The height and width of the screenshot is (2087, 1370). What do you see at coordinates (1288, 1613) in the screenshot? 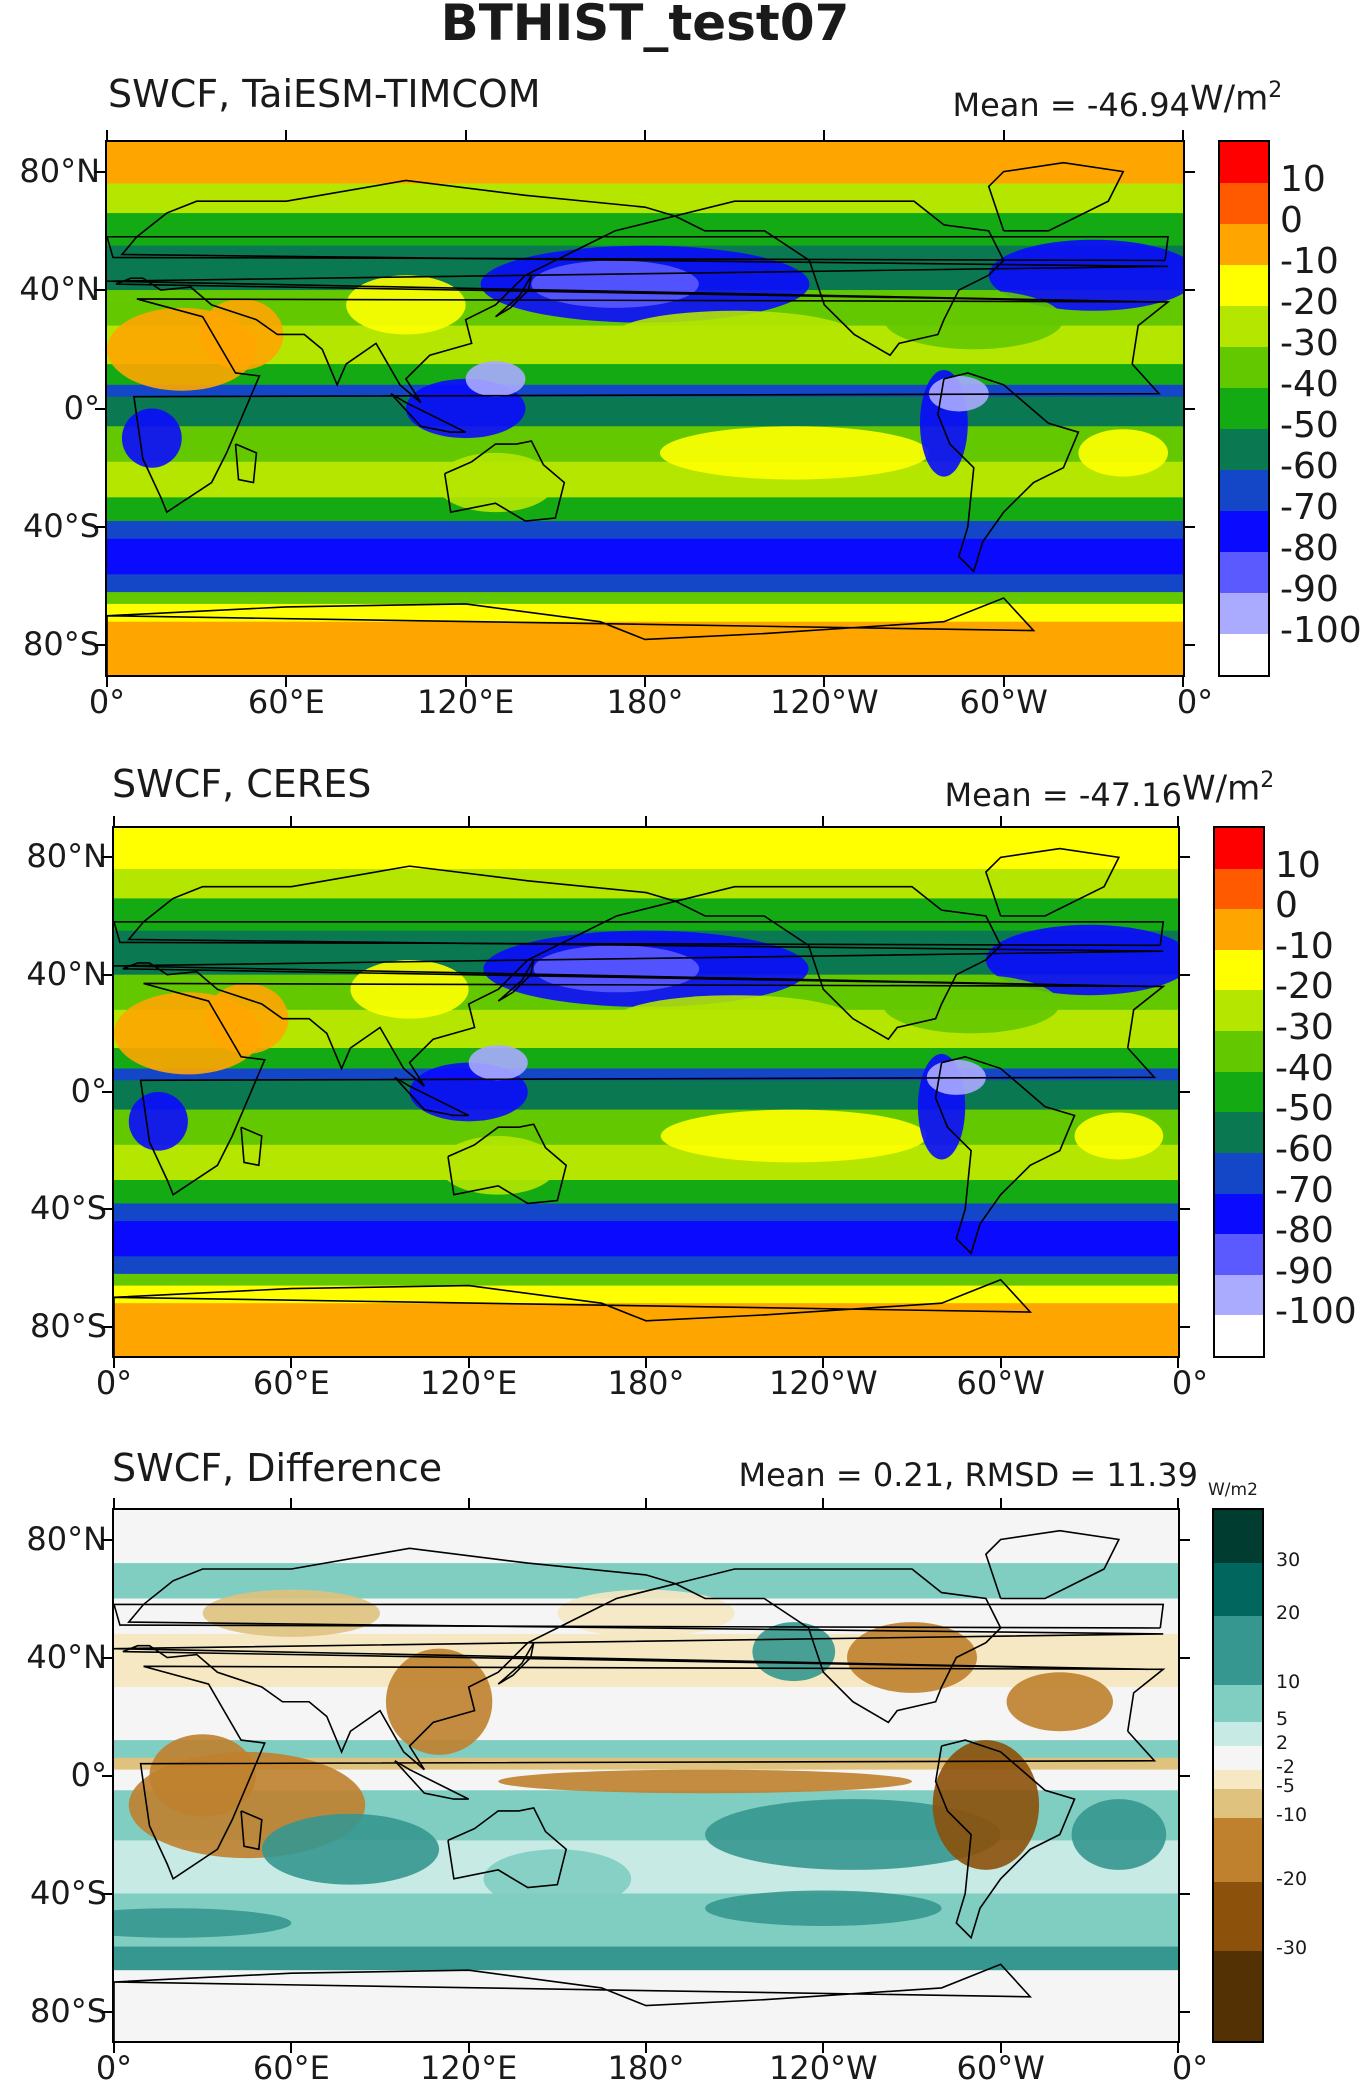
I see `colorbar-label: 20` at bounding box center [1288, 1613].